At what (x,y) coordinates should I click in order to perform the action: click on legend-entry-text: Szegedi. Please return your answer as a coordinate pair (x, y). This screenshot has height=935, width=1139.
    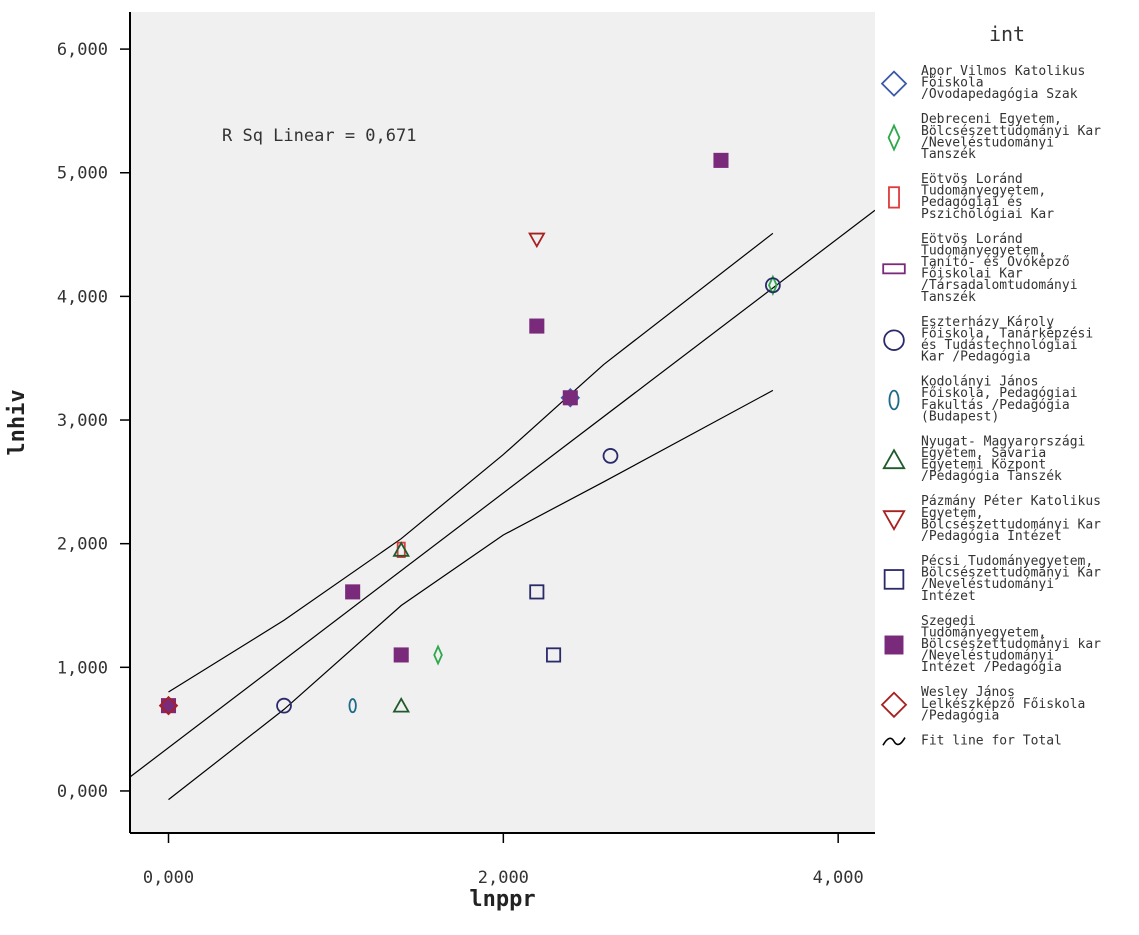
    Looking at the image, I should click on (948, 621).